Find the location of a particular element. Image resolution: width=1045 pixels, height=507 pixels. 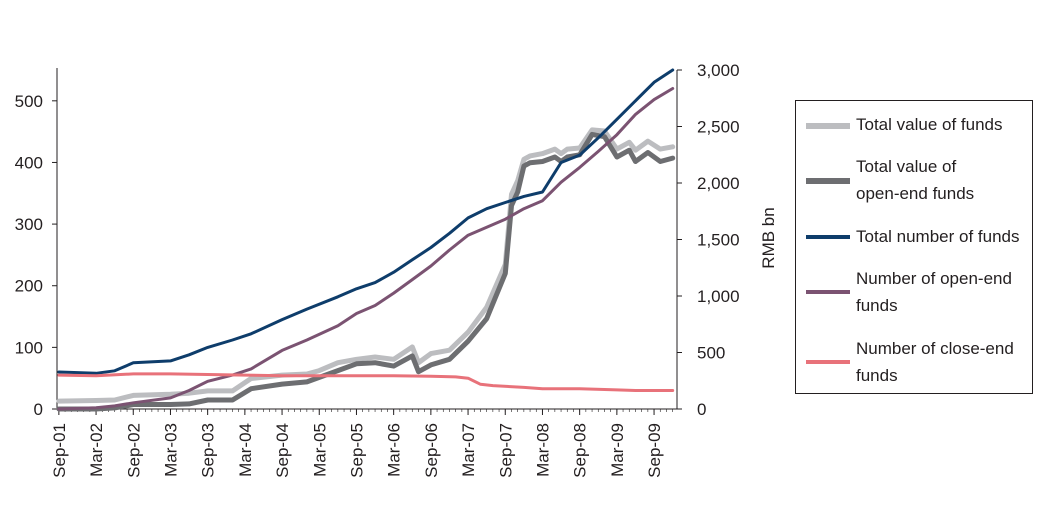

left-tick-label: 0 is located at coordinates (38, 409).